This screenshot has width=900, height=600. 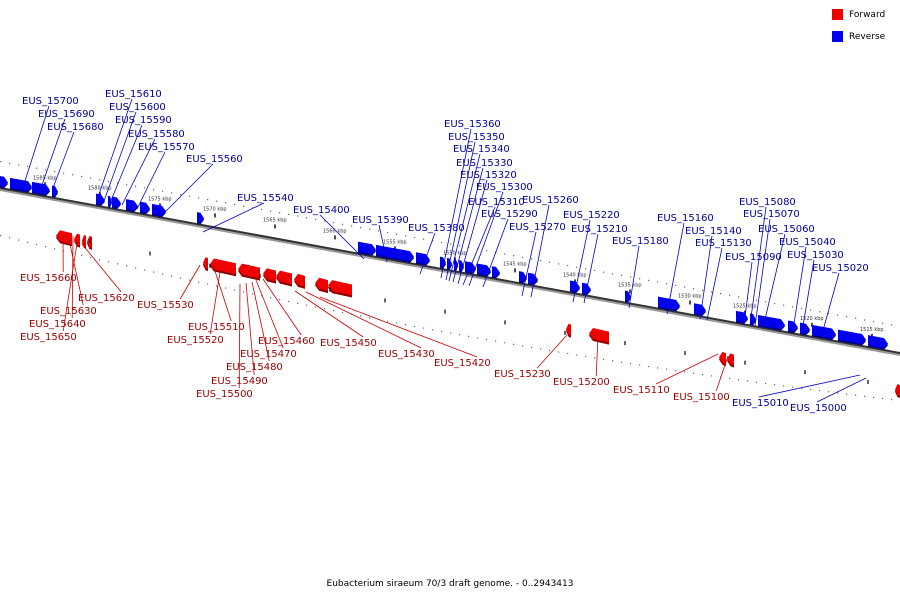 I want to click on reverse-gene-label: EUS_15300, so click(x=504, y=187).